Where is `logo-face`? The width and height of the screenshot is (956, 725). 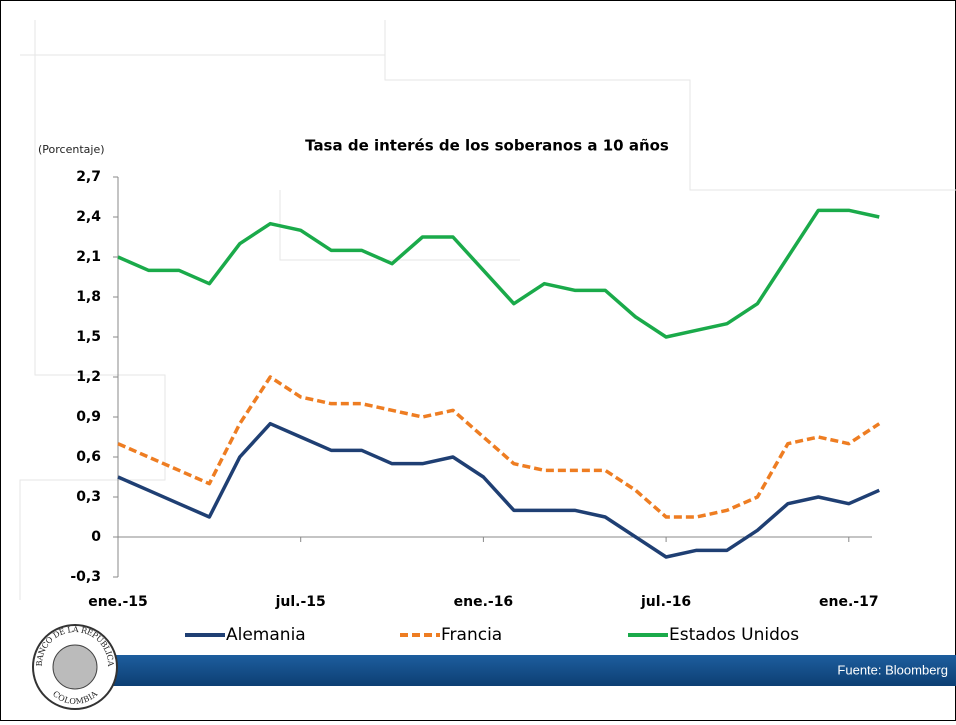
logo-face is located at coordinates (75, 667).